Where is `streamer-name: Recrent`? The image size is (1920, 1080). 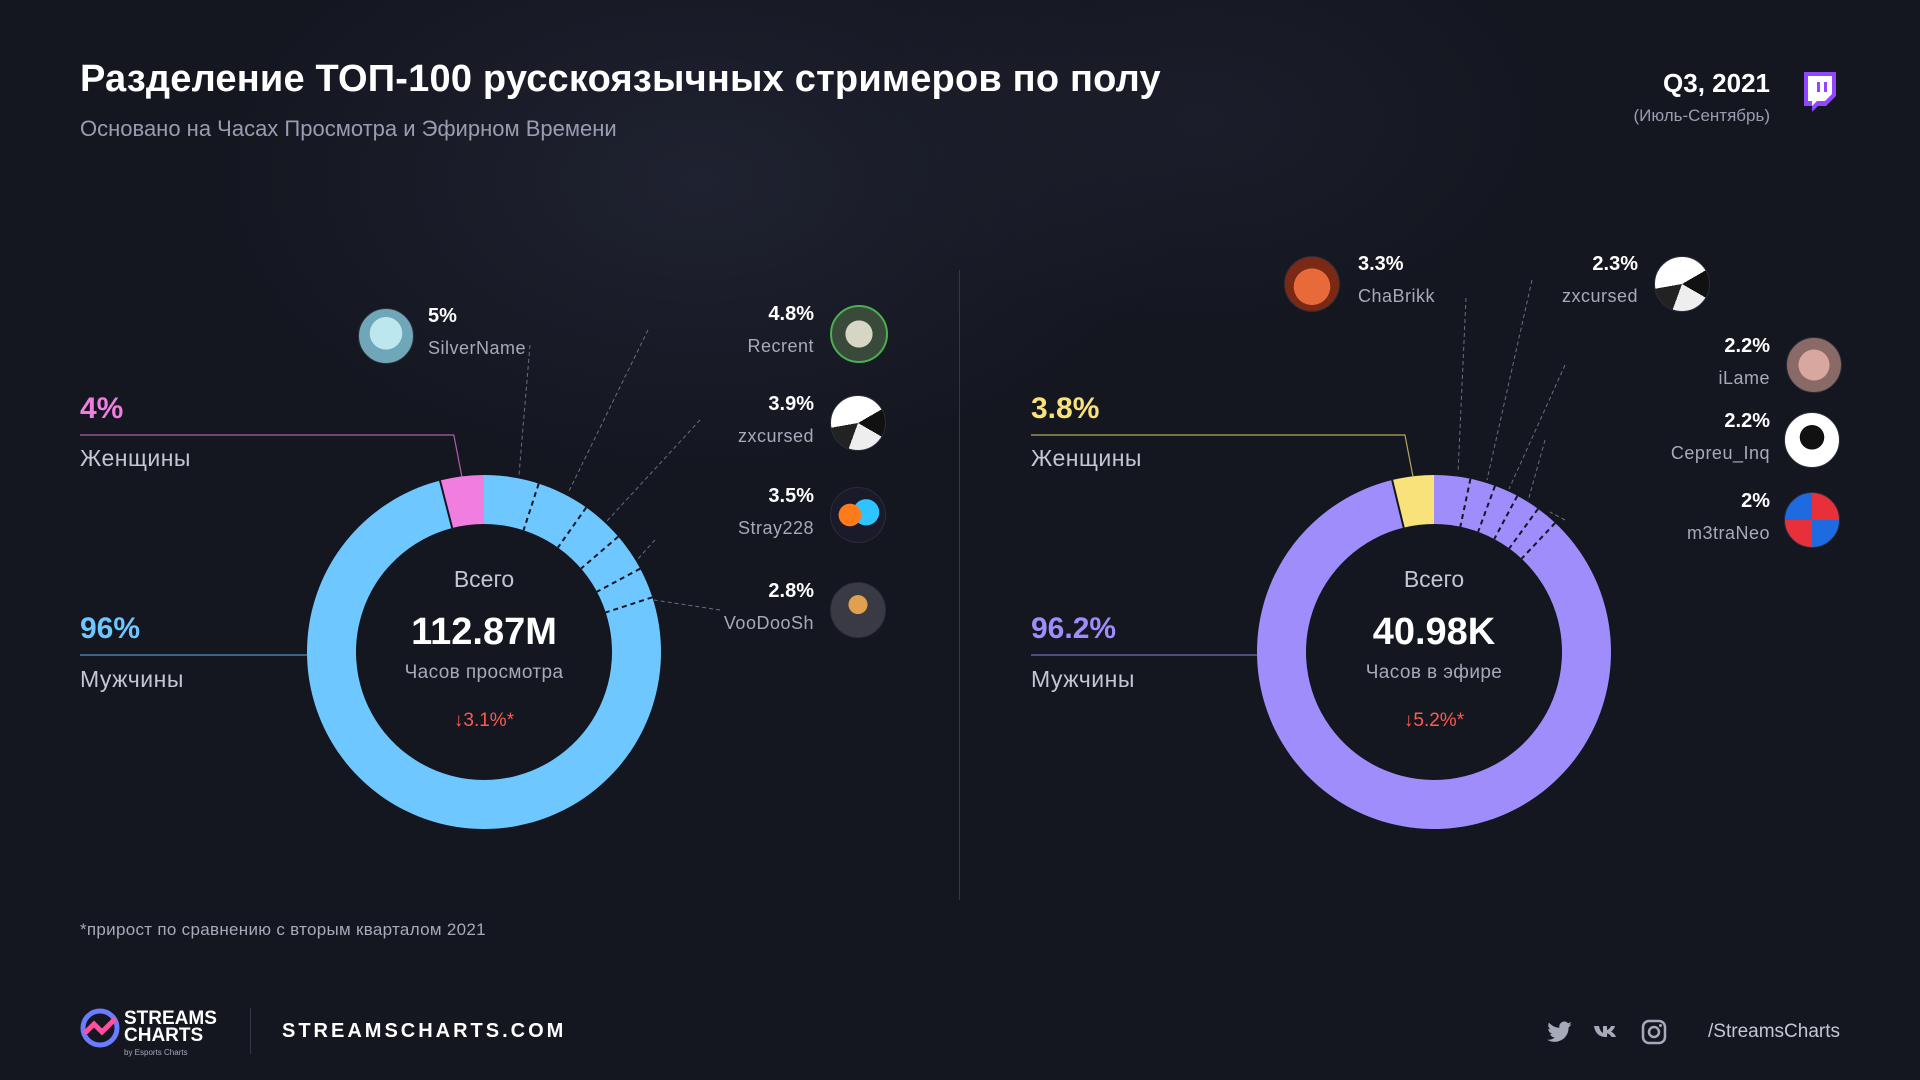
streamer-name: Recrent is located at coordinates (780, 346).